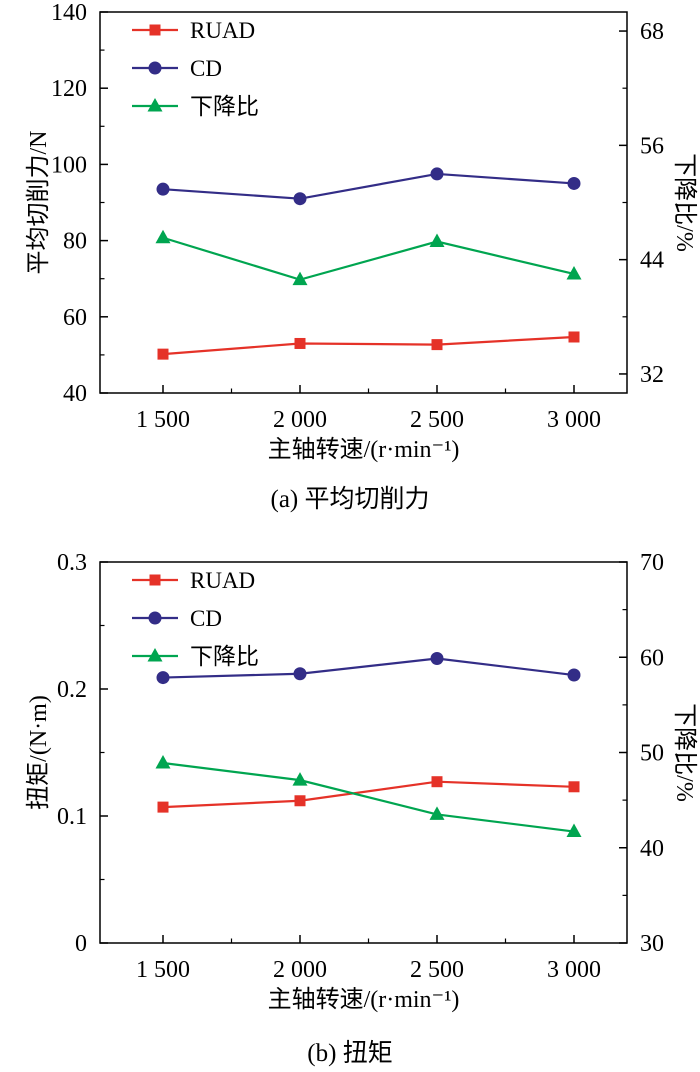  I want to click on svg-text: 0.2, so click(72, 690).